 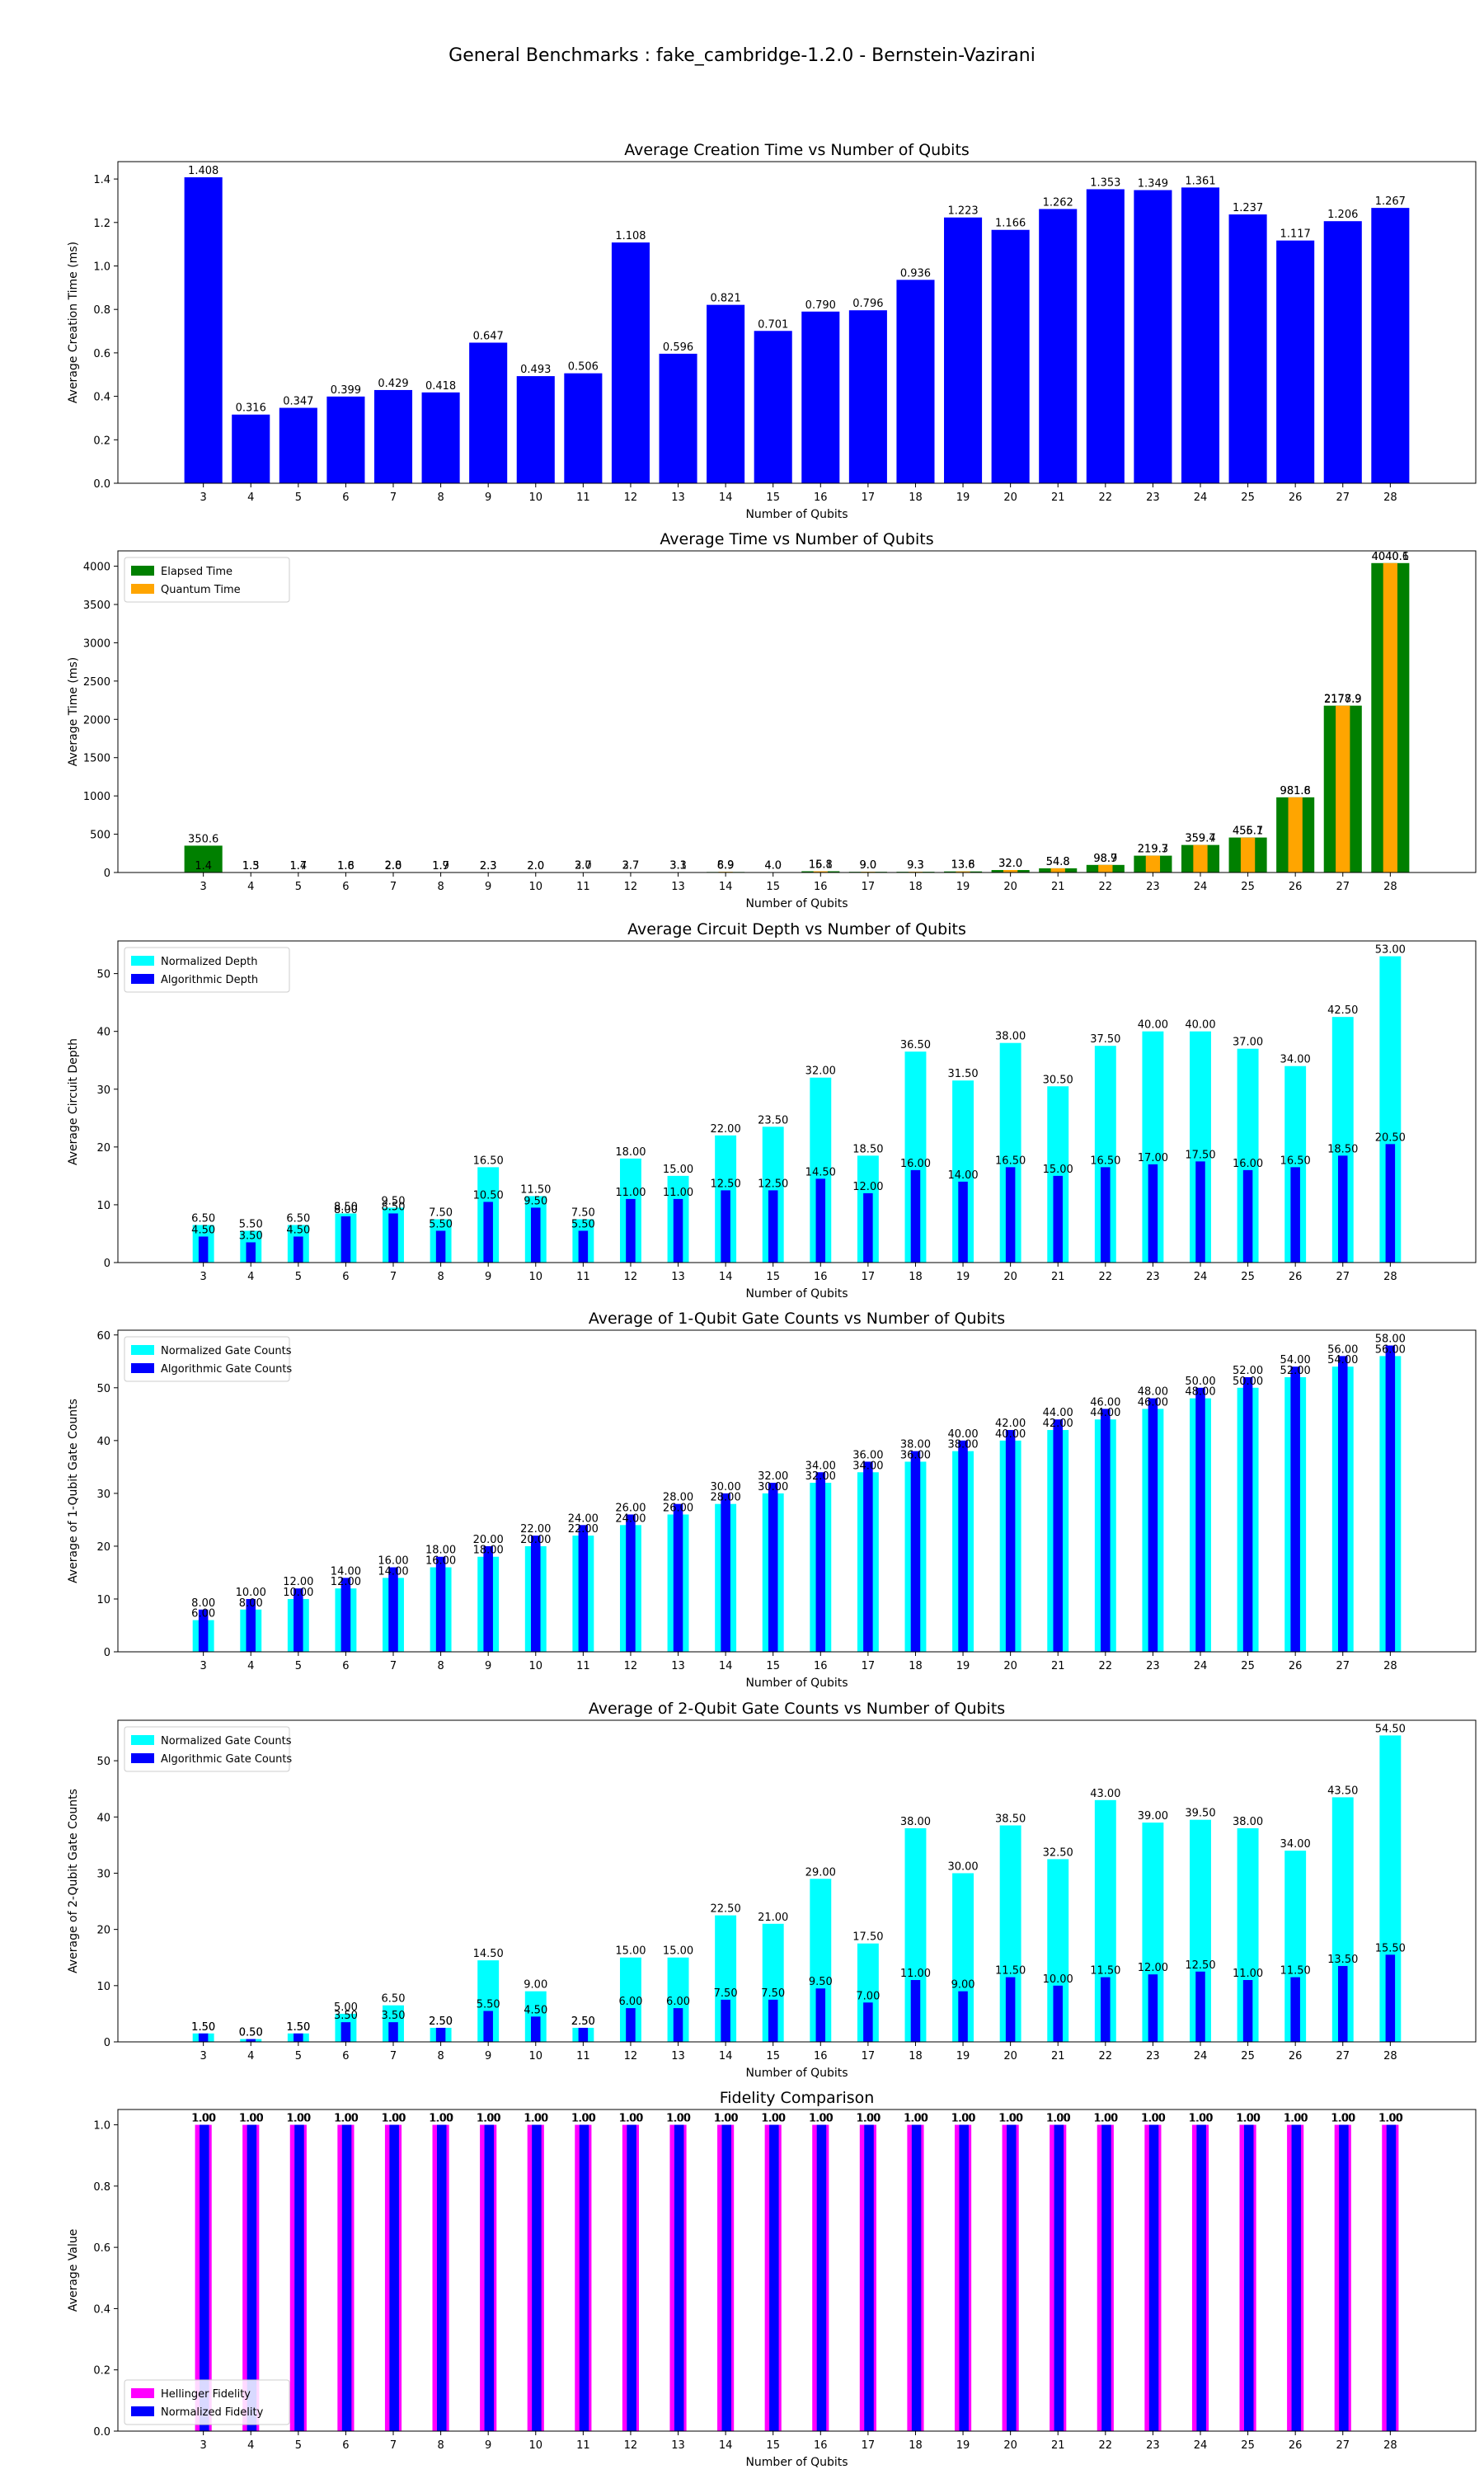 What do you see at coordinates (107, 1653) in the screenshot?
I see `y-tick-label: 0` at bounding box center [107, 1653].